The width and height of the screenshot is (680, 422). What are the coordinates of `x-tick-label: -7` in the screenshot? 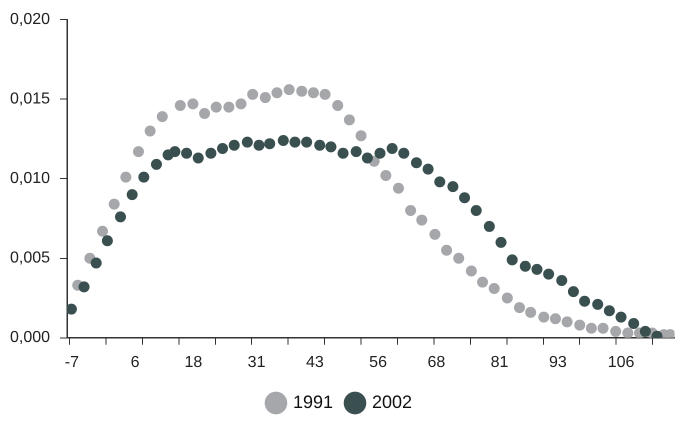 It's located at (72, 362).